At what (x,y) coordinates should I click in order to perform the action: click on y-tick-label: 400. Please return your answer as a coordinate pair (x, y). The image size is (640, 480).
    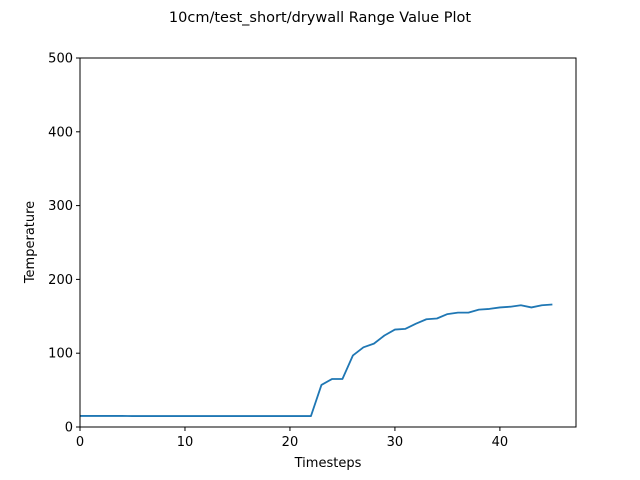
    Looking at the image, I should click on (60, 132).